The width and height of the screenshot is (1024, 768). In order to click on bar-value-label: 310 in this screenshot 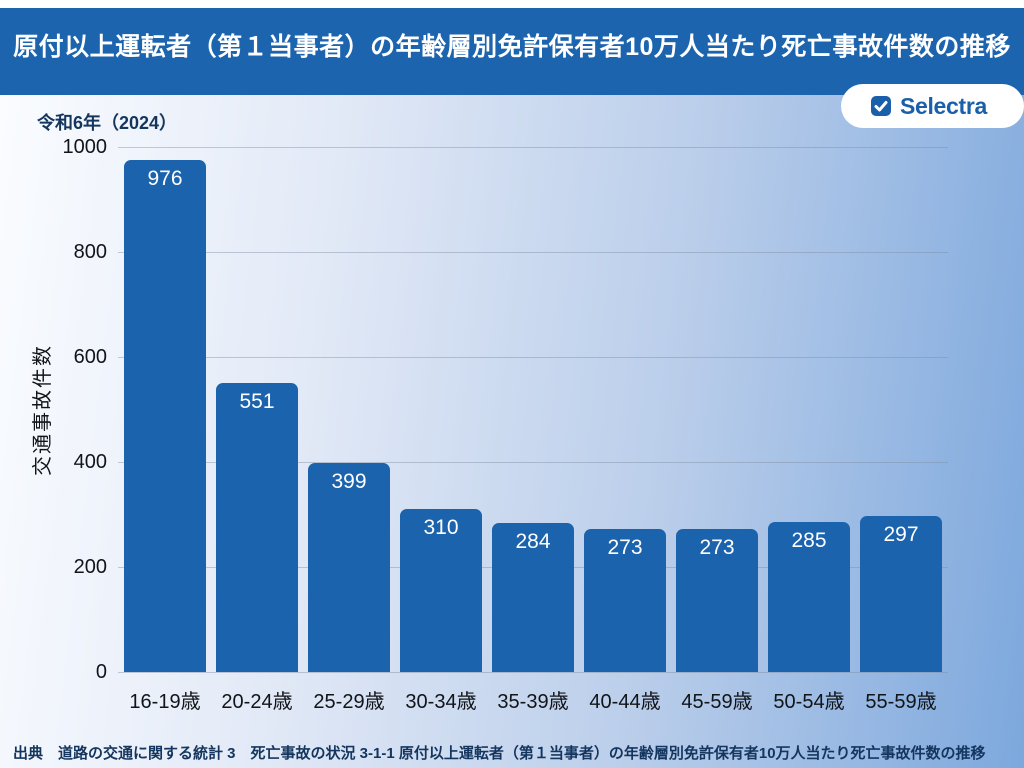, I will do `click(441, 528)`.